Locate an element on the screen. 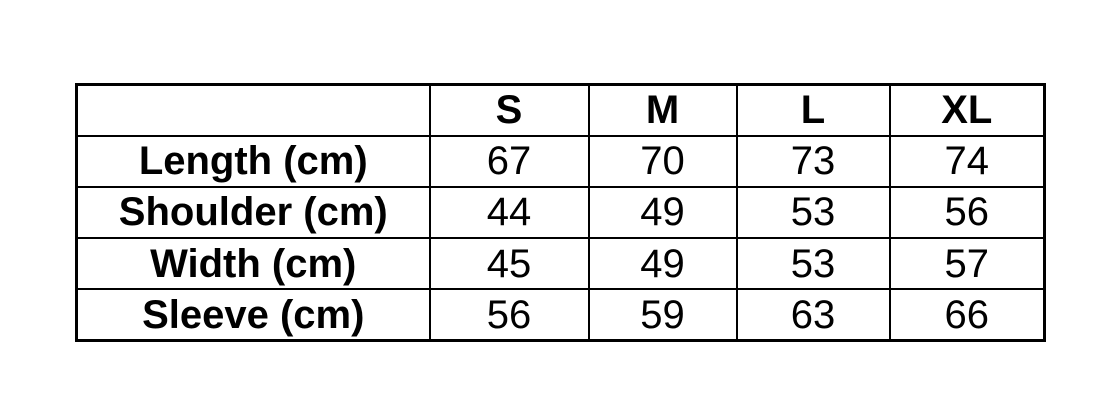  table-row-length: Length (cm) 67 70 73 74 is located at coordinates (560, 161).